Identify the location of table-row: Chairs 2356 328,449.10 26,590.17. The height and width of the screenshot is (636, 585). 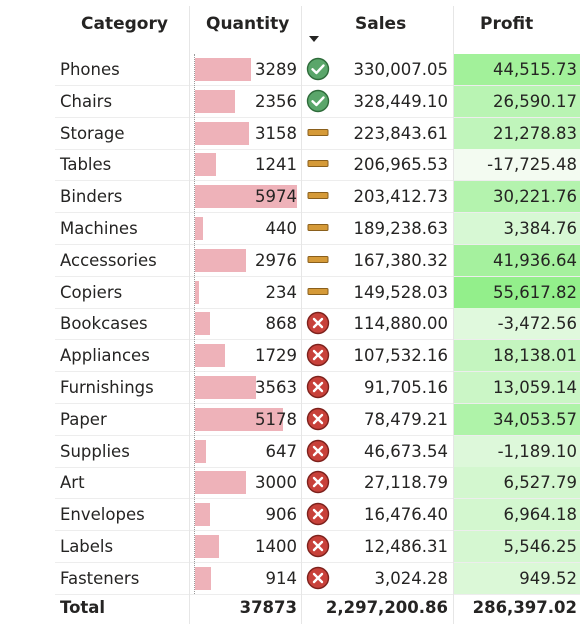
(317, 101).